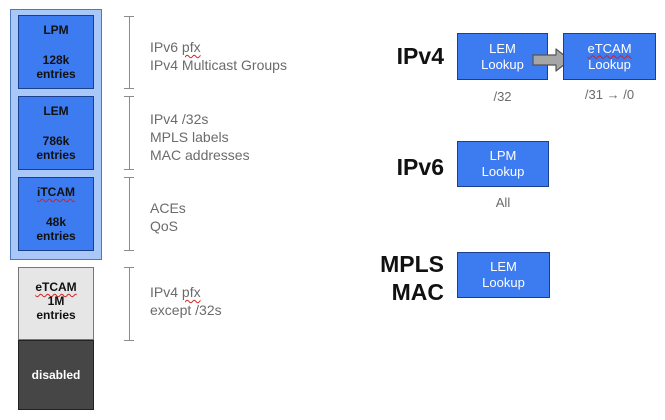  I want to click on itcam-block: iTCAM 48k entries, so click(56, 214).